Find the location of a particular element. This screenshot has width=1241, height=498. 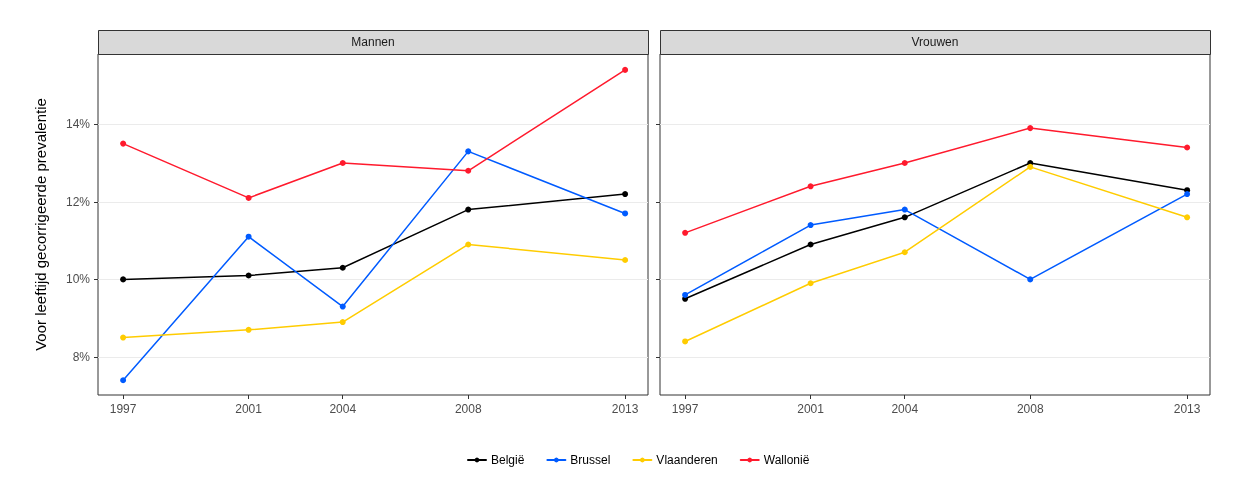

y-tick-label: 10% is located at coordinates (78, 279).